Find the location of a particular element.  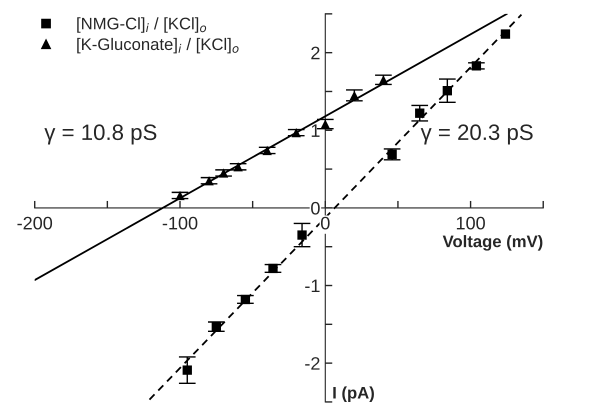

y-tick-label: -2 is located at coordinates (312, 363).